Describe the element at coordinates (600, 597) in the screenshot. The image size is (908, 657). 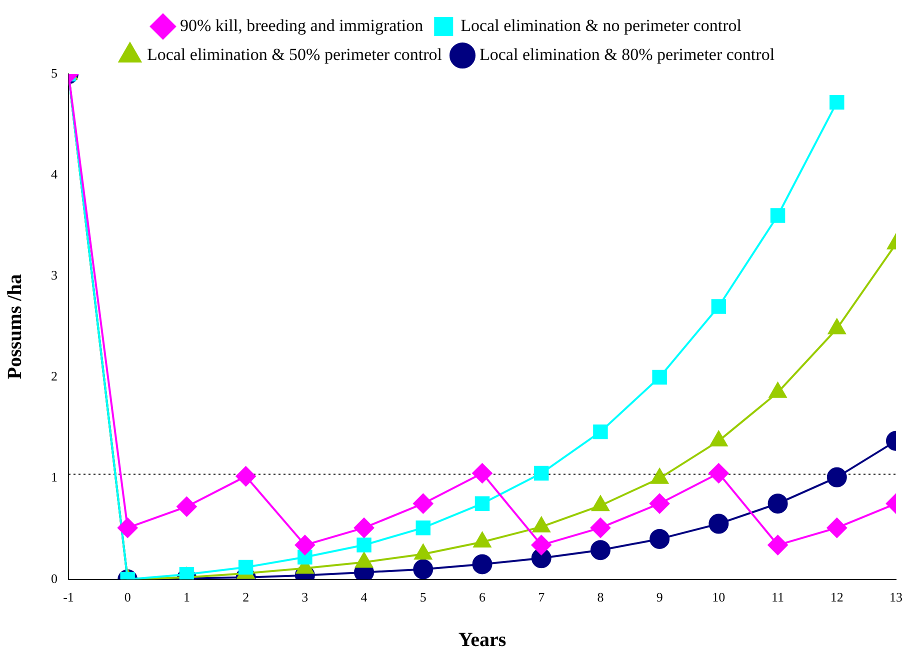
I see `x-tick-label: 8` at that location.